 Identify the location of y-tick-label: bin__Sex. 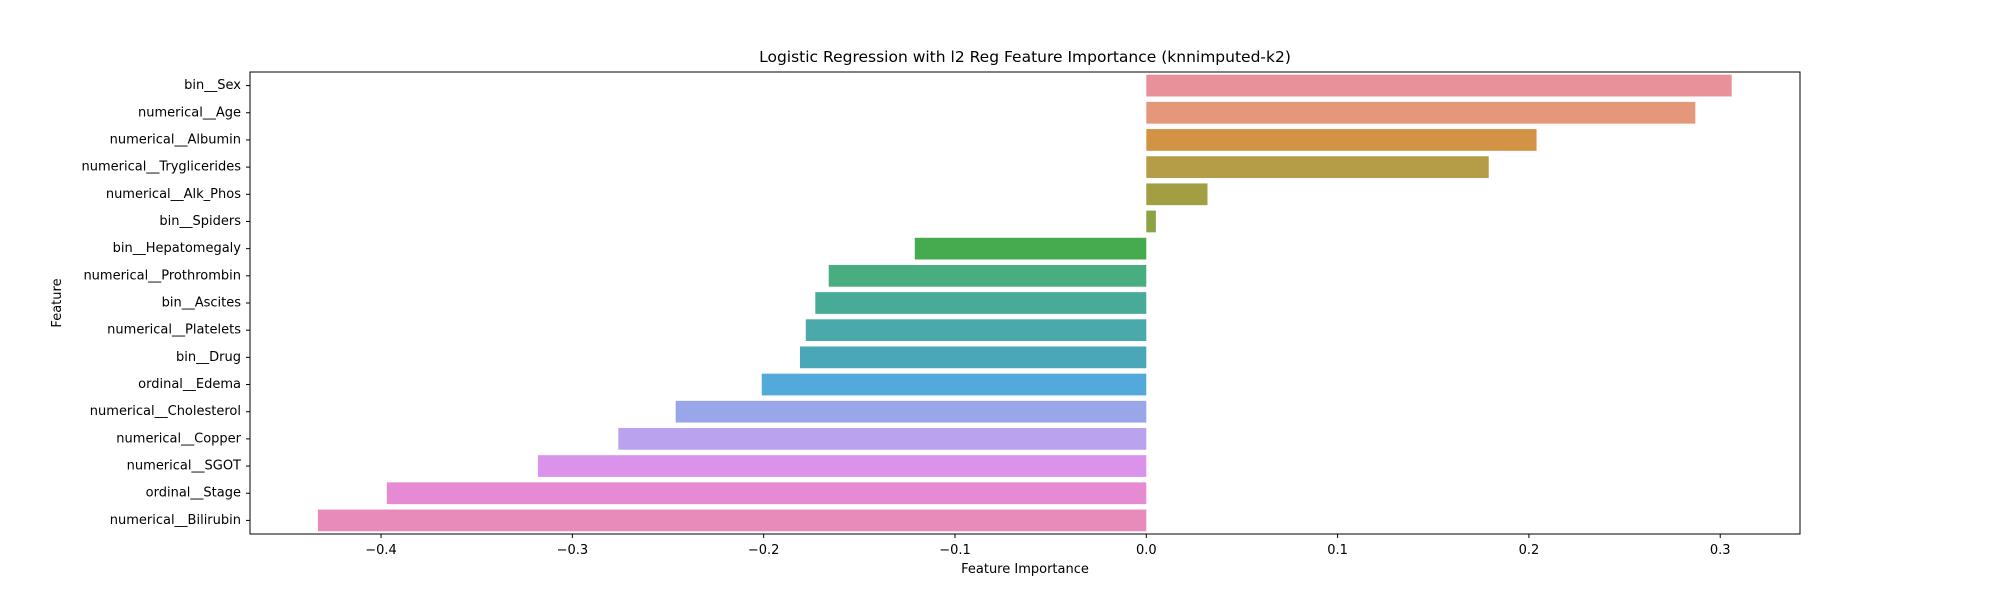
(212, 85).